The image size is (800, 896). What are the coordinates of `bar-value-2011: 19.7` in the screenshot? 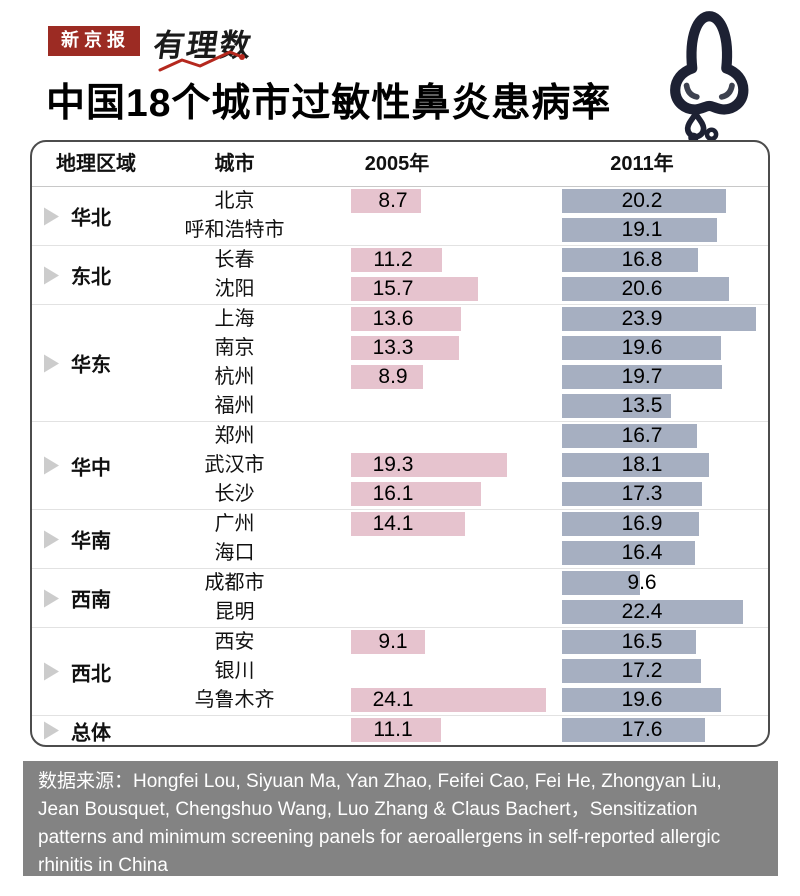 It's located at (642, 376).